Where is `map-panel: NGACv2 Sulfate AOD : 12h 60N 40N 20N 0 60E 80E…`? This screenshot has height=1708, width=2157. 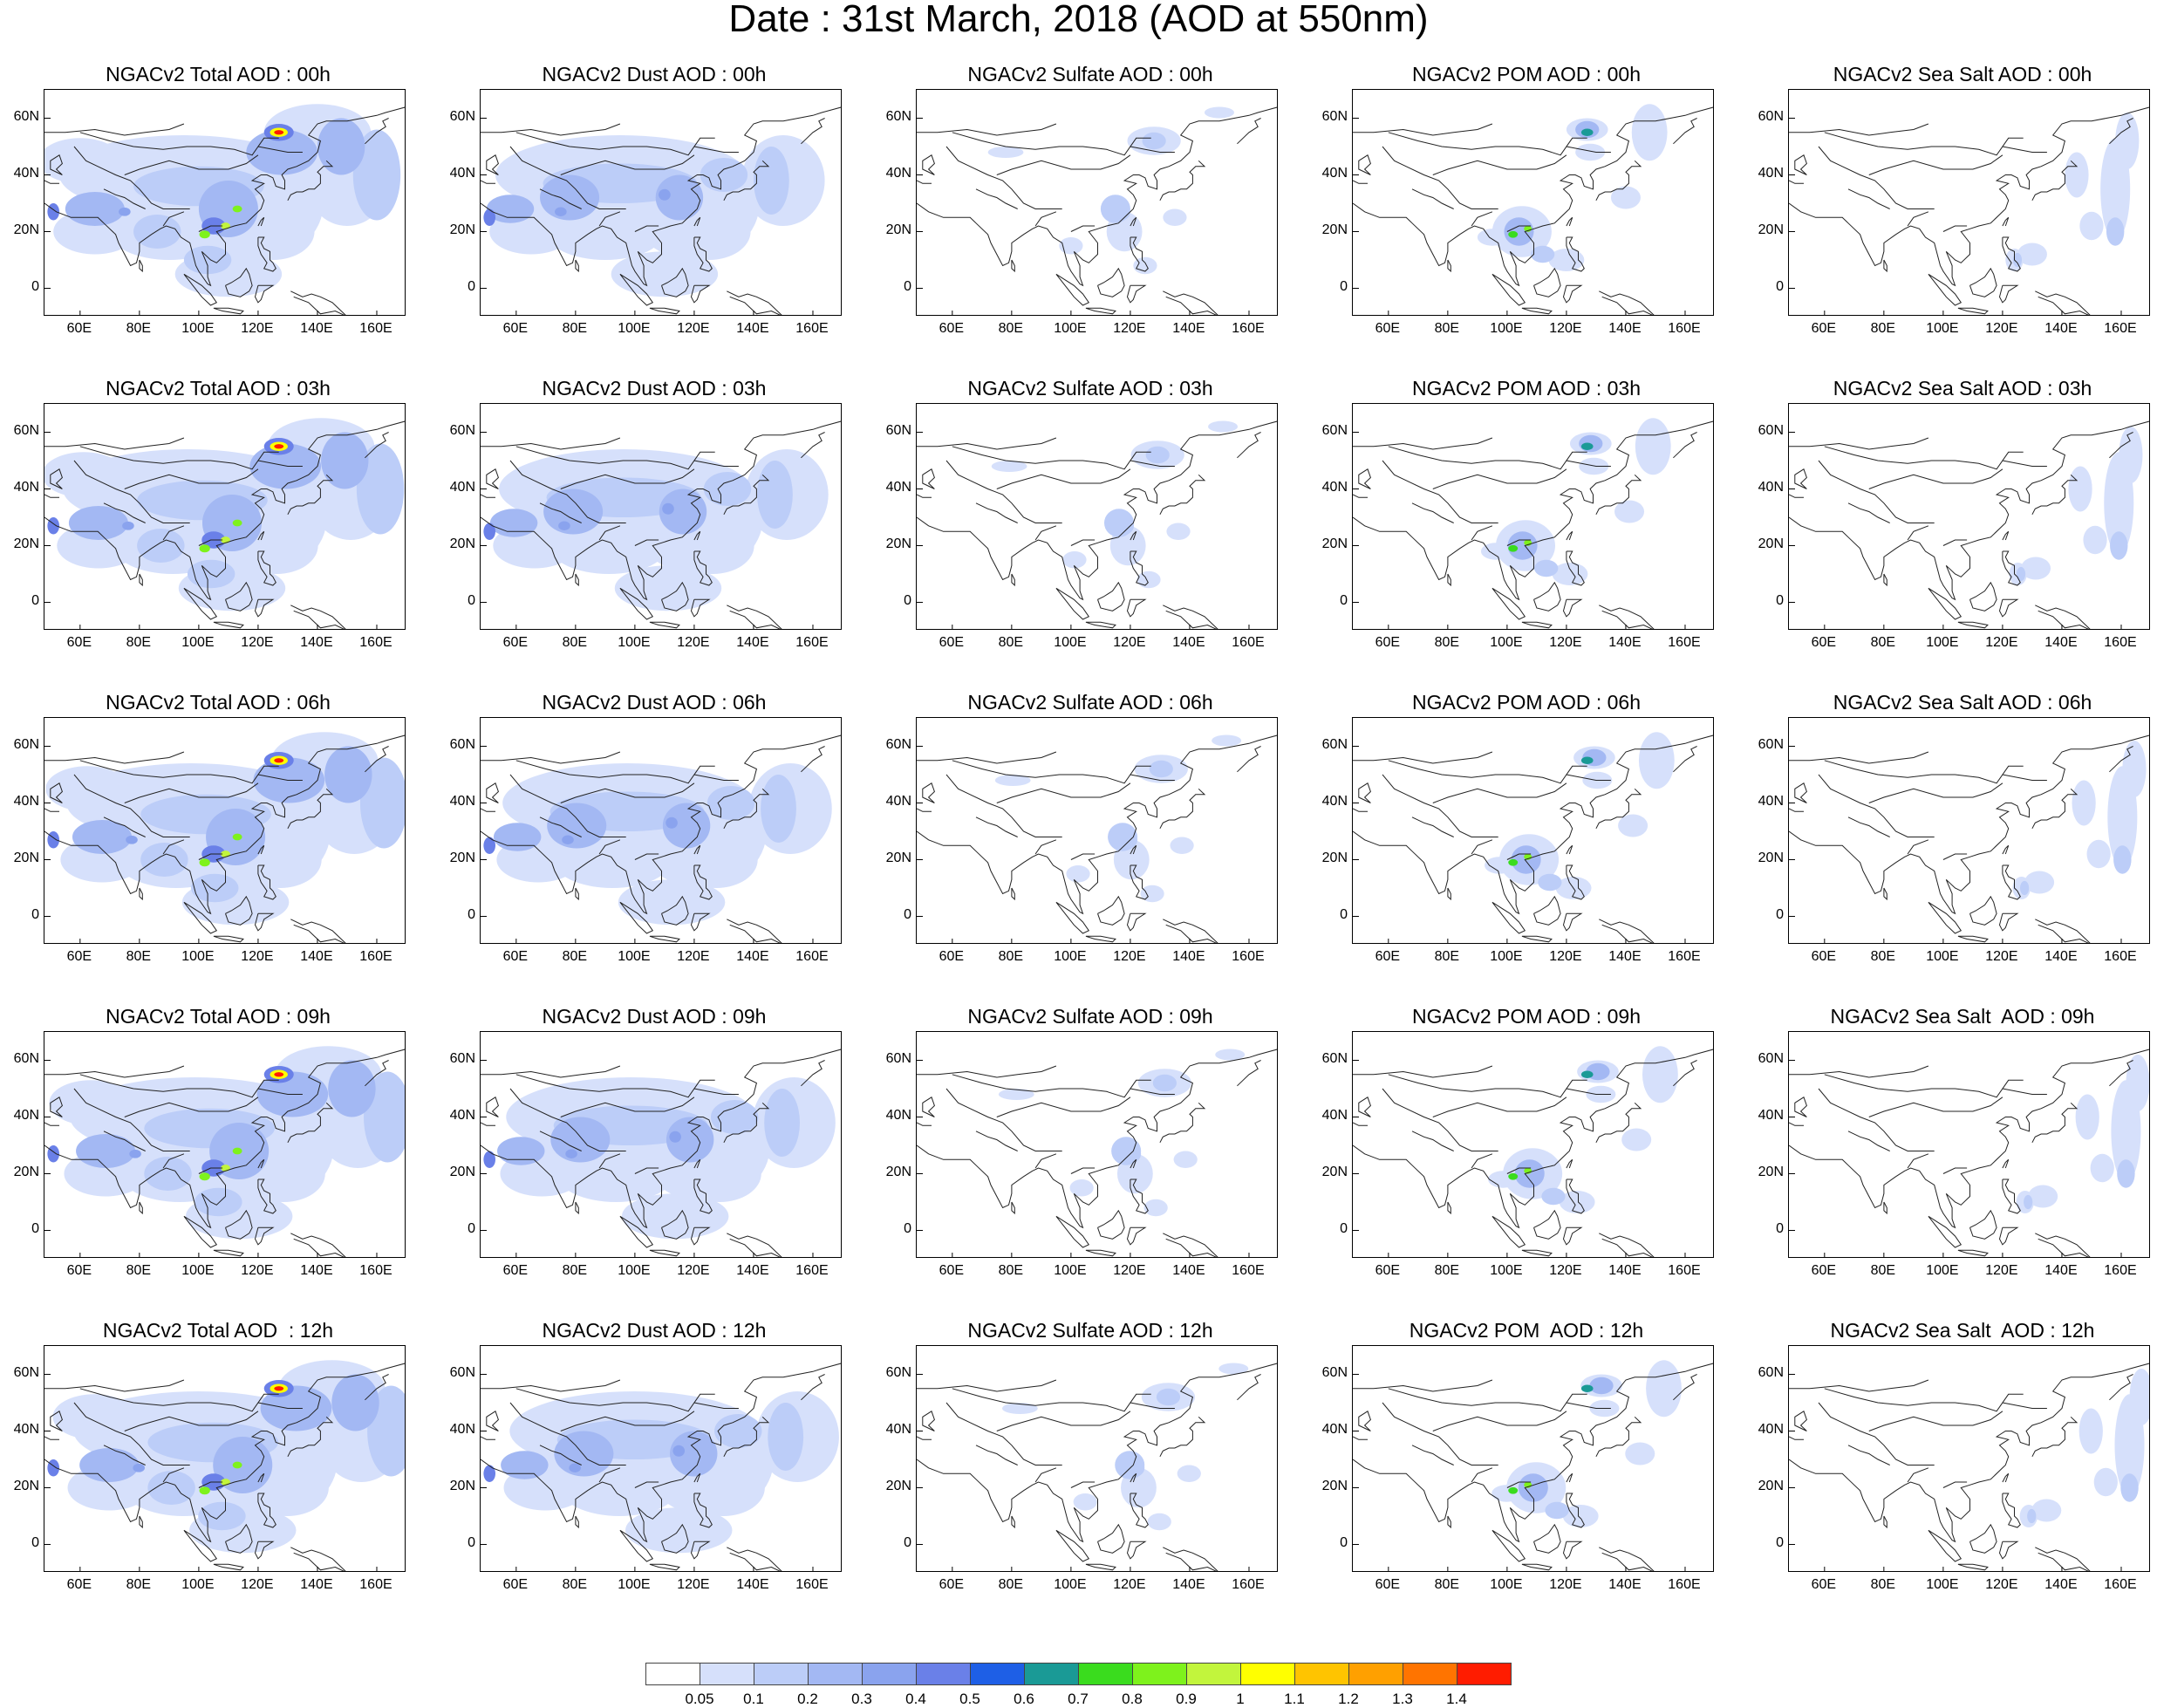 map-panel: NGACv2 Sulfate AOD : 12h 60N 40N 20N 0 60E 80E… is located at coordinates (1090, 1463).